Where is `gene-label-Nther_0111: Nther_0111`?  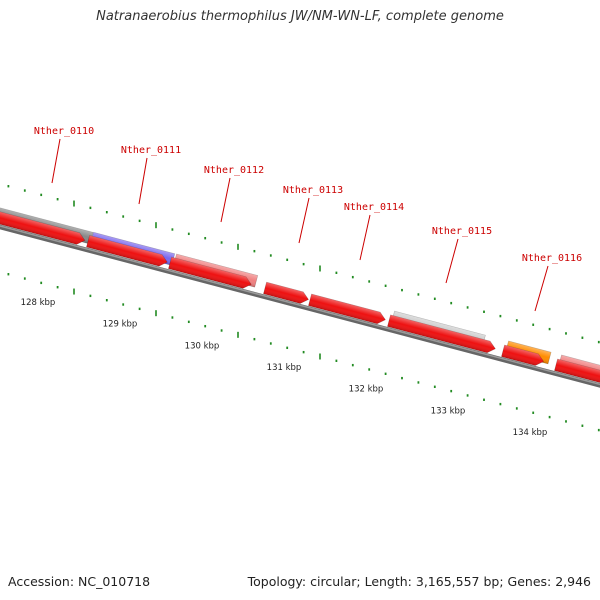 gene-label-Nther_0111: Nther_0111 is located at coordinates (151, 150).